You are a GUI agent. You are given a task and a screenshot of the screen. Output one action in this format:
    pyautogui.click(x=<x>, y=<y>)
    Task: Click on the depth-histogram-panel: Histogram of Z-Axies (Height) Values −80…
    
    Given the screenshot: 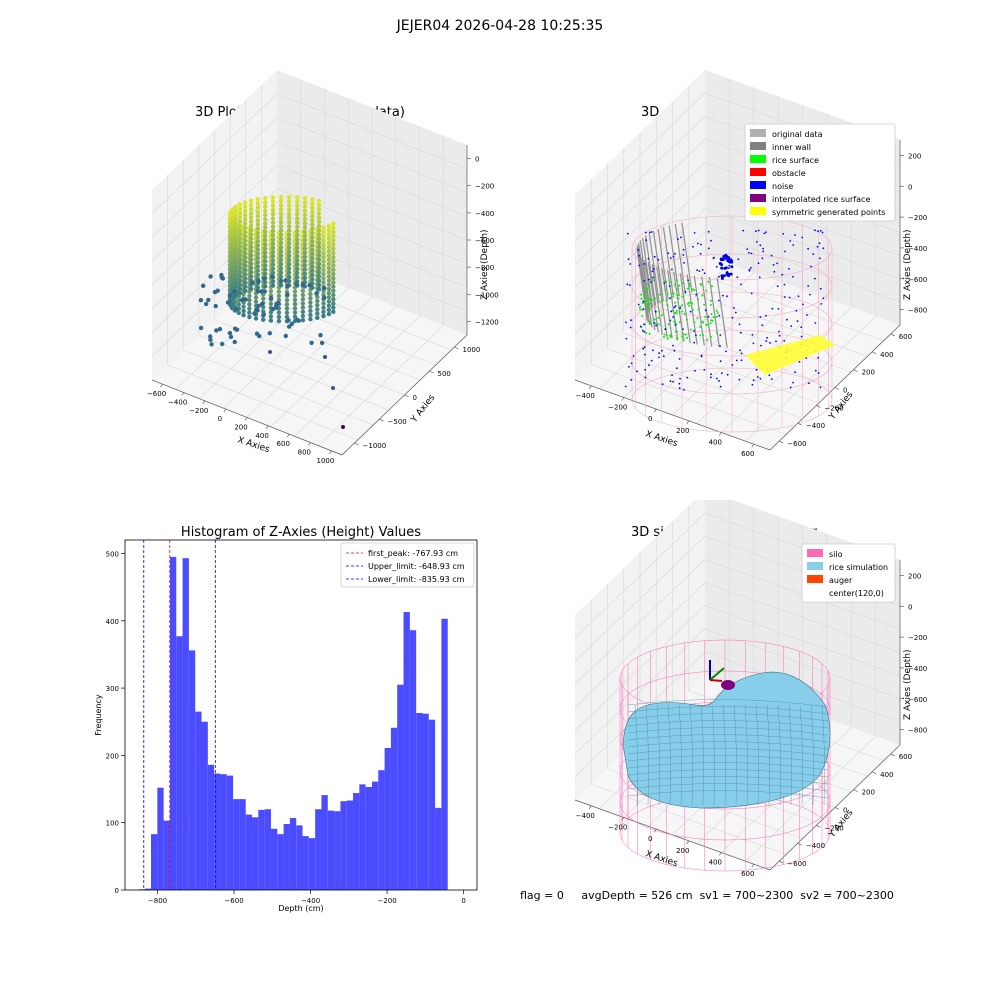 What is the action you would take?
    pyautogui.click(x=286, y=719)
    